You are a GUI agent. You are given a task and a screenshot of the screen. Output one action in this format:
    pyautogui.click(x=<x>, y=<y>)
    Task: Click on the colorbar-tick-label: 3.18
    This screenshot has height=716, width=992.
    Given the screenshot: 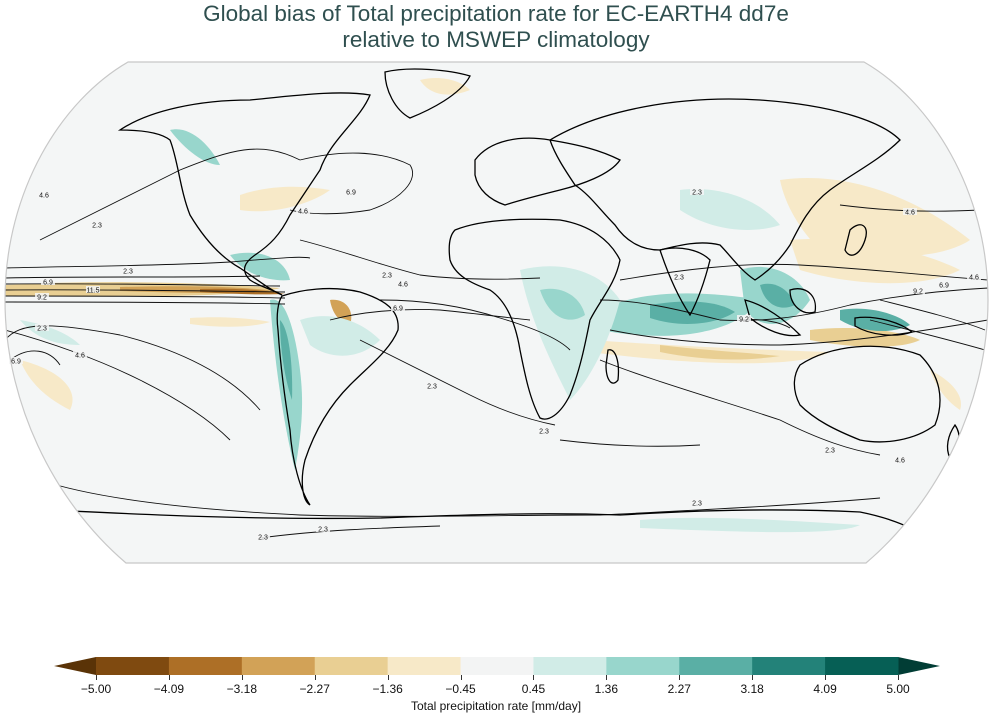 What is the action you would take?
    pyautogui.click(x=752, y=689)
    